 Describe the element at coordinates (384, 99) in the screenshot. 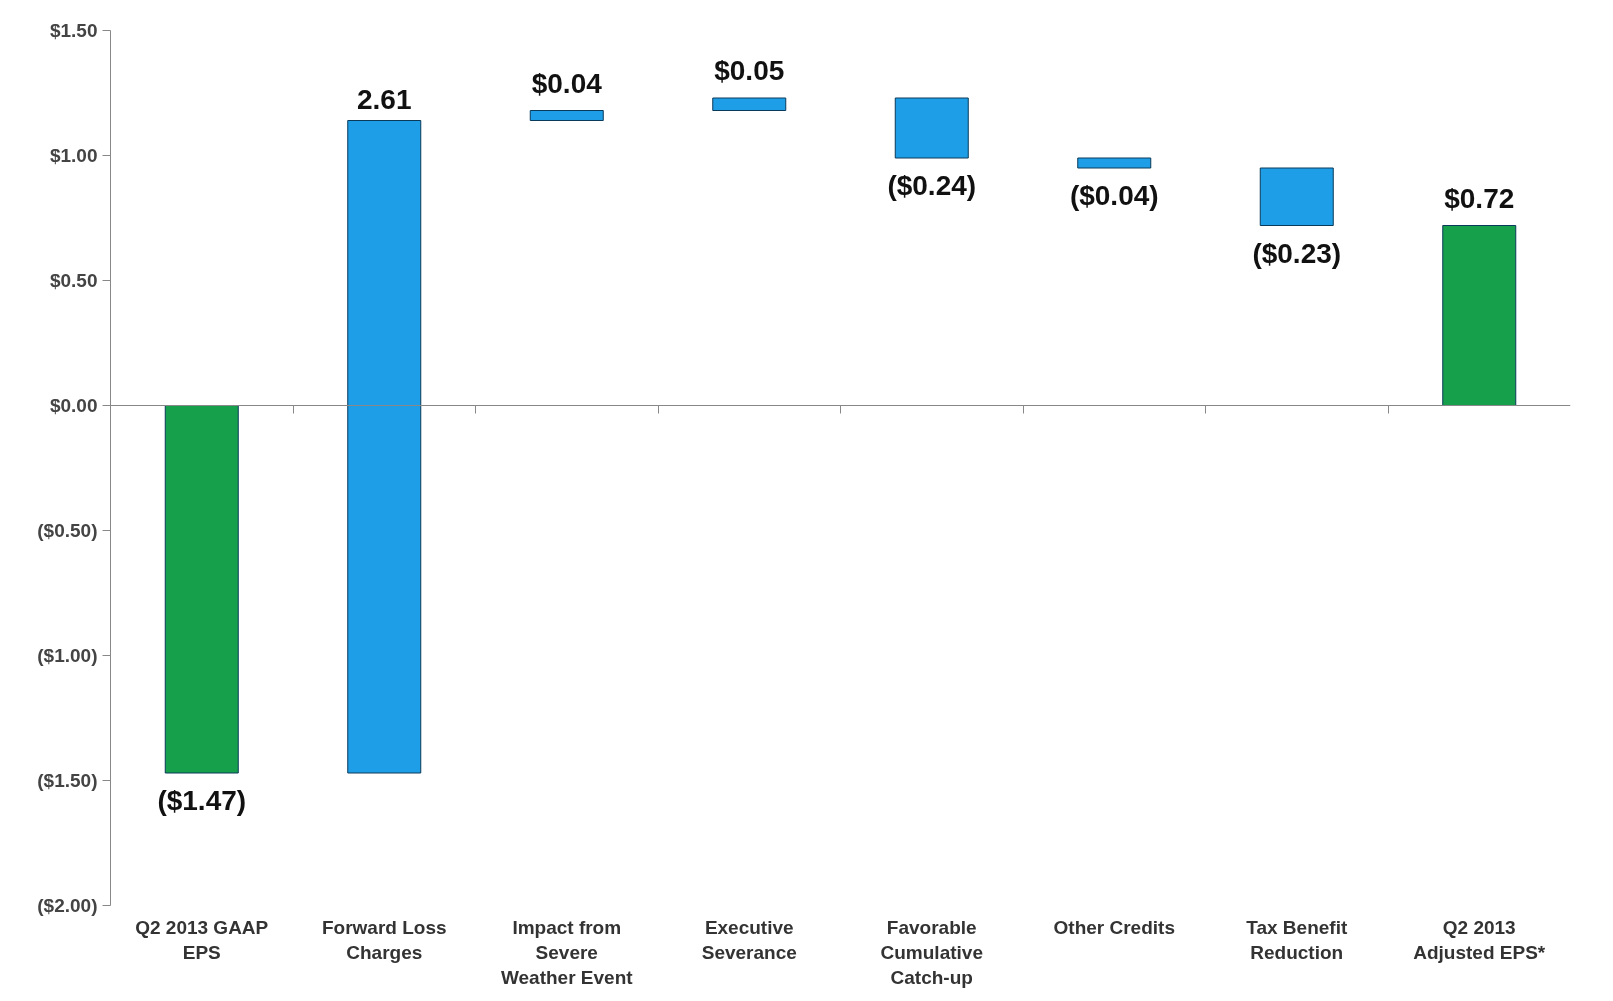

I see `data-label: 2.61` at that location.